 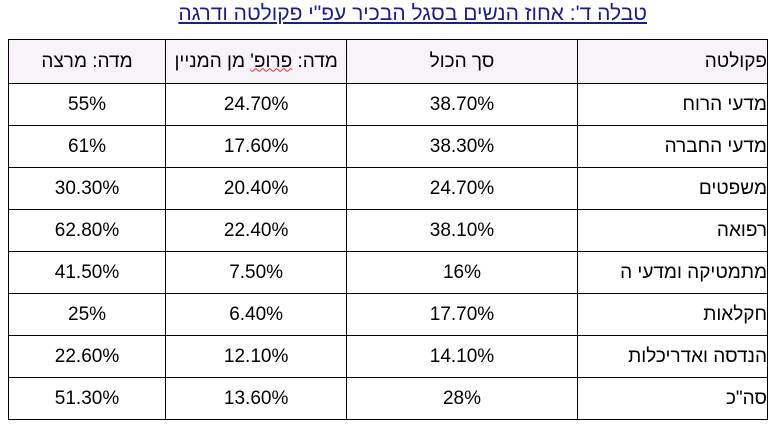 What do you see at coordinates (672, 230) in the screenshot?
I see `cell-faculty: רפואה` at bounding box center [672, 230].